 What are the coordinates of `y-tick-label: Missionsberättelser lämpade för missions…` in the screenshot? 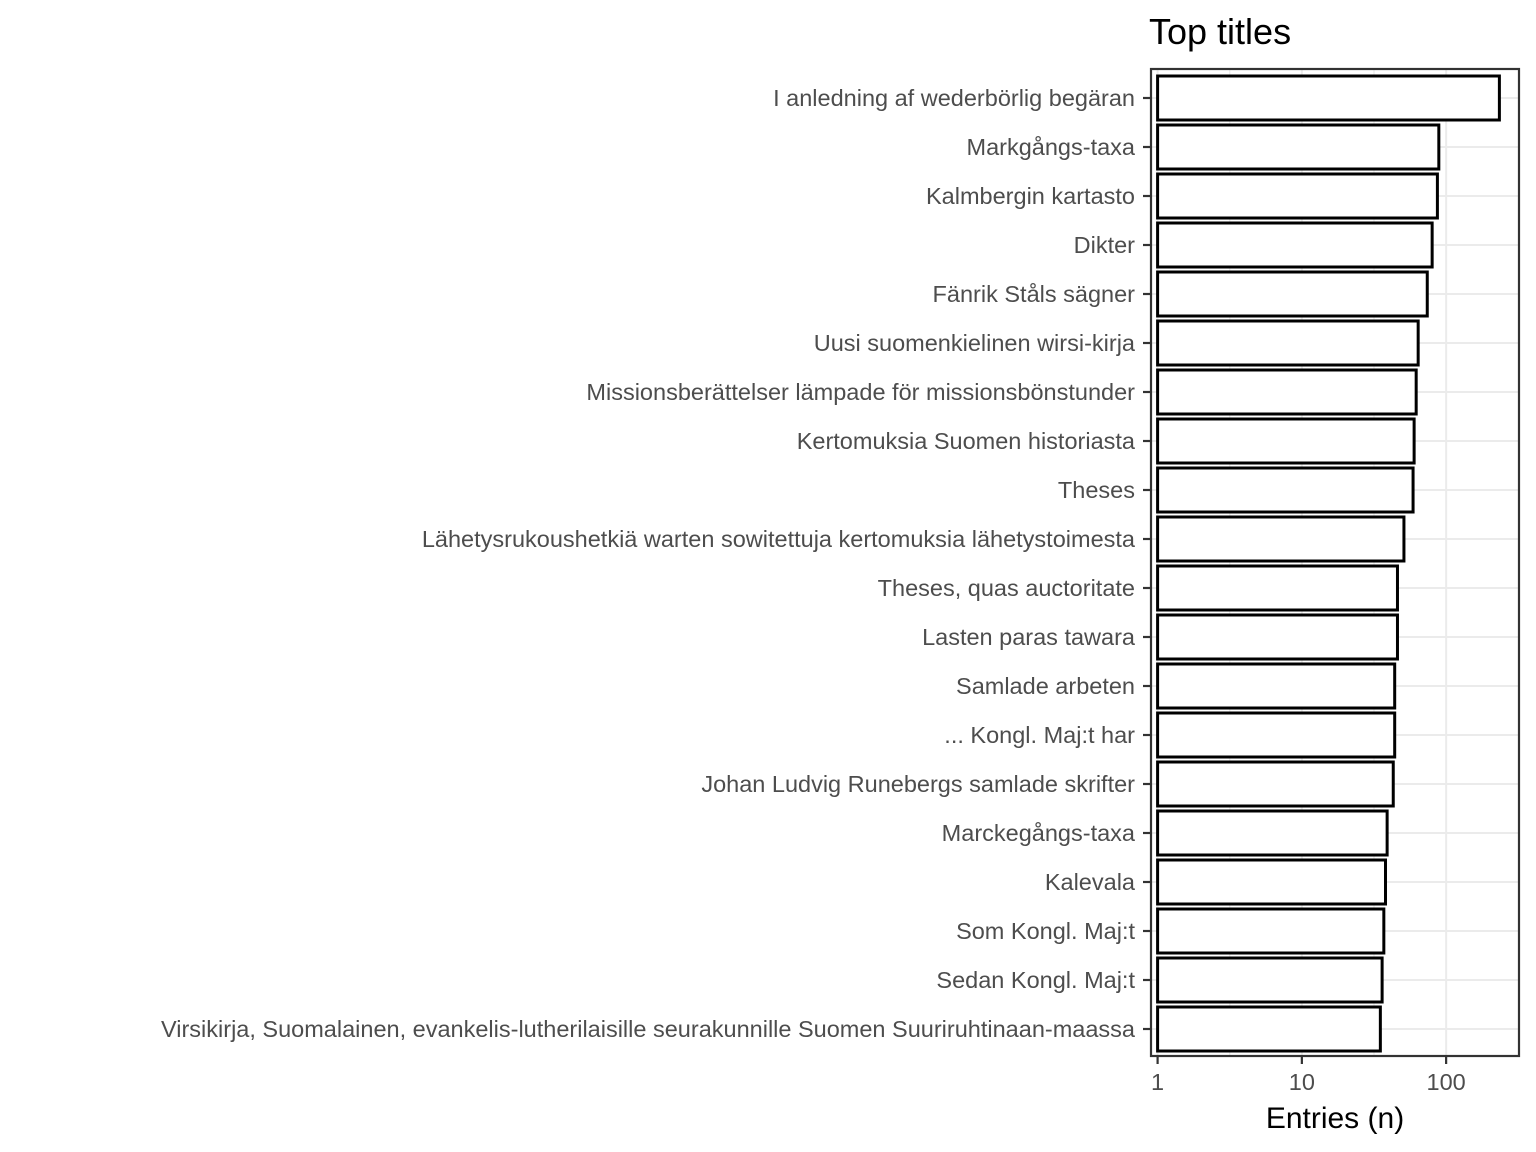 It's located at (860, 392).